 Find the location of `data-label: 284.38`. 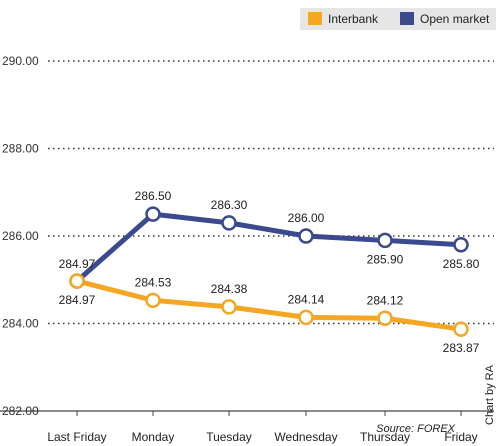

data-label: 284.38 is located at coordinates (229, 289).